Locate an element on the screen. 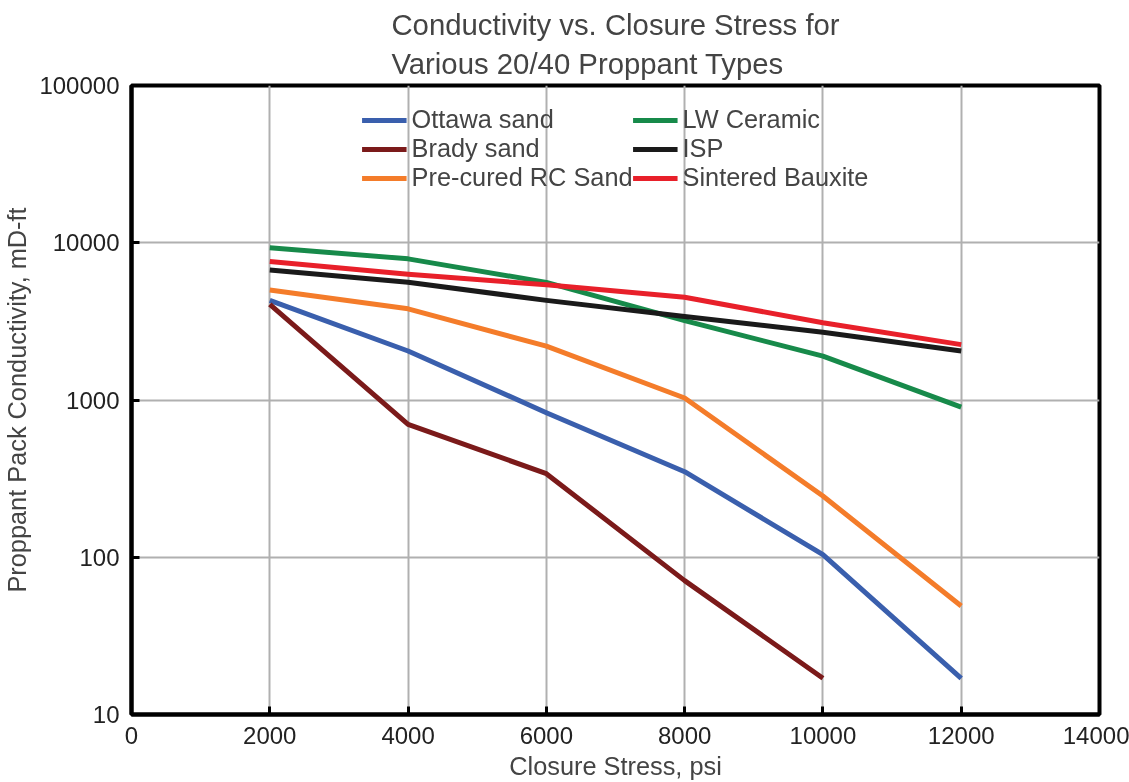 Image resolution: width=1129 pixels, height=782 pixels. x-tick-label: 12000 is located at coordinates (961, 735).